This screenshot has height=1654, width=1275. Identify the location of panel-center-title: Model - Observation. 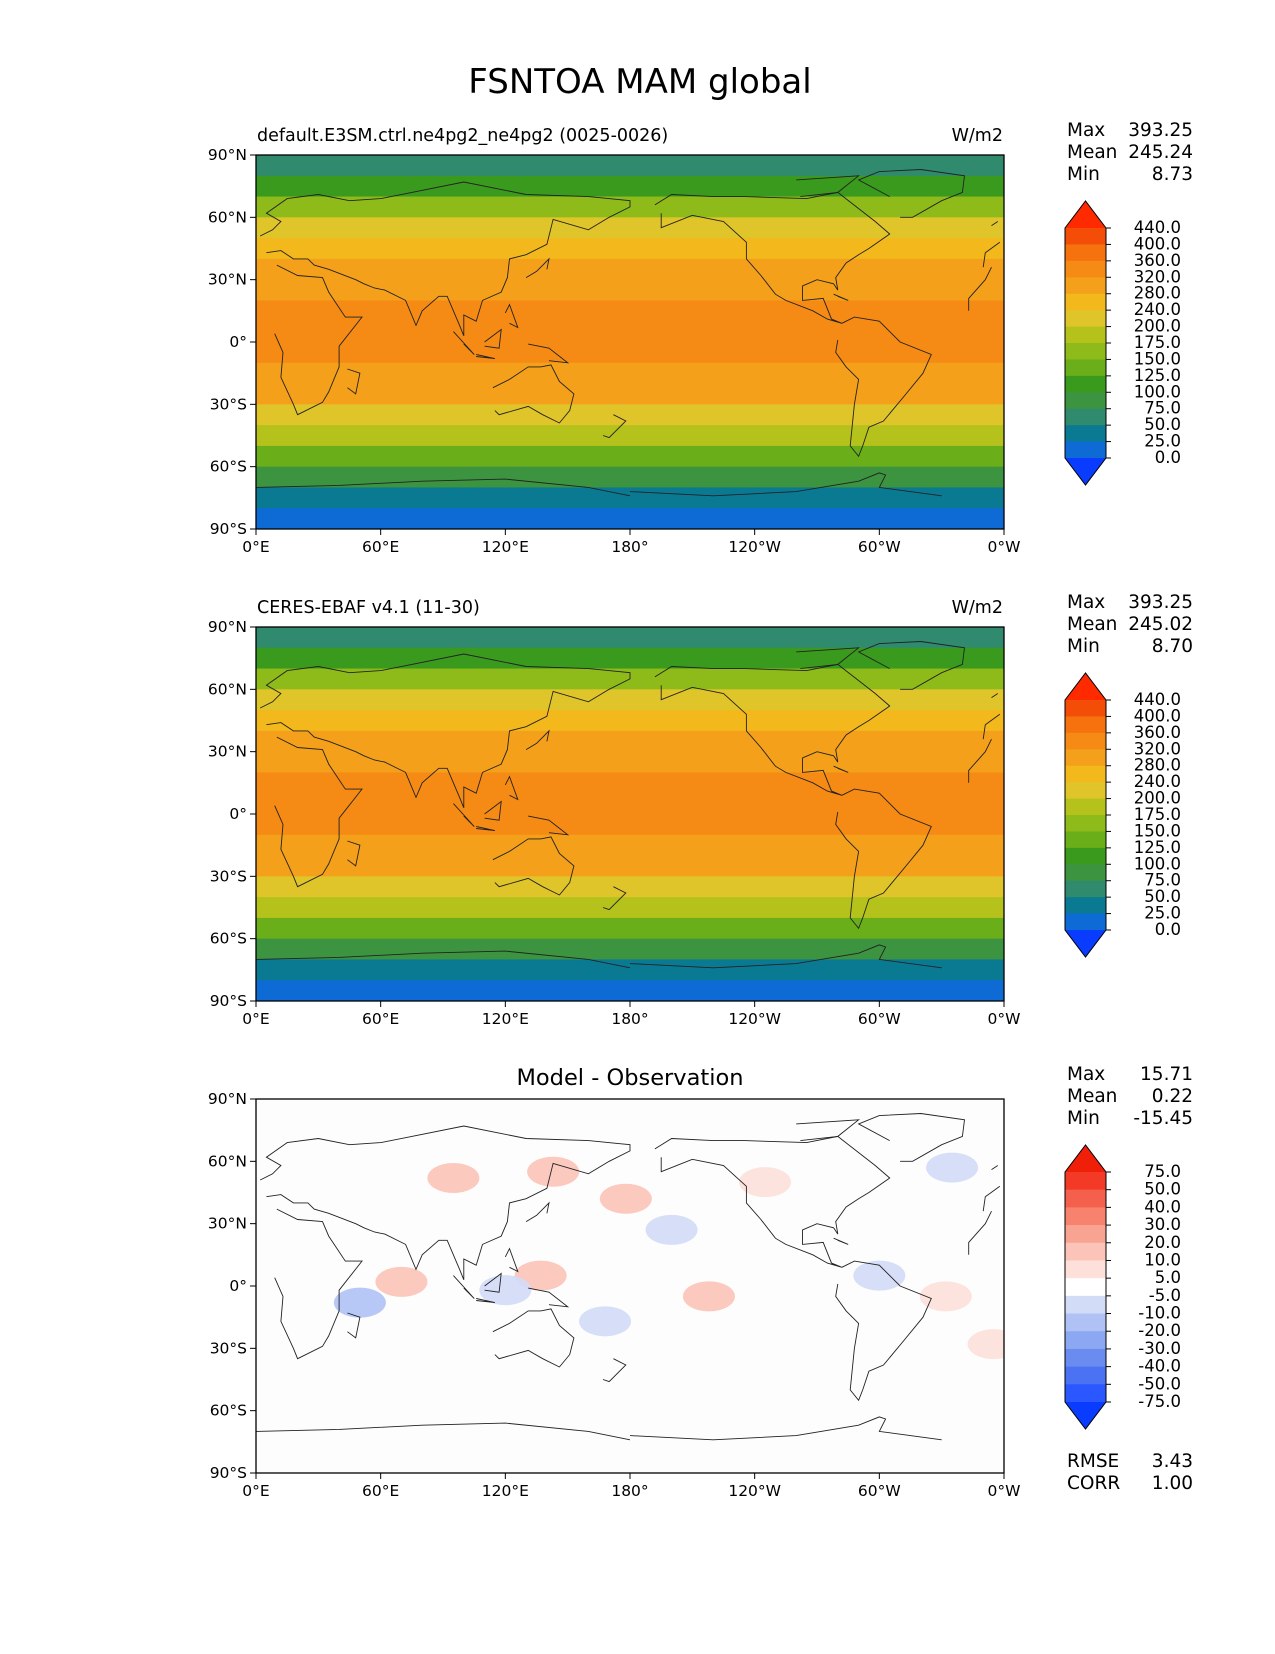
(630, 1078).